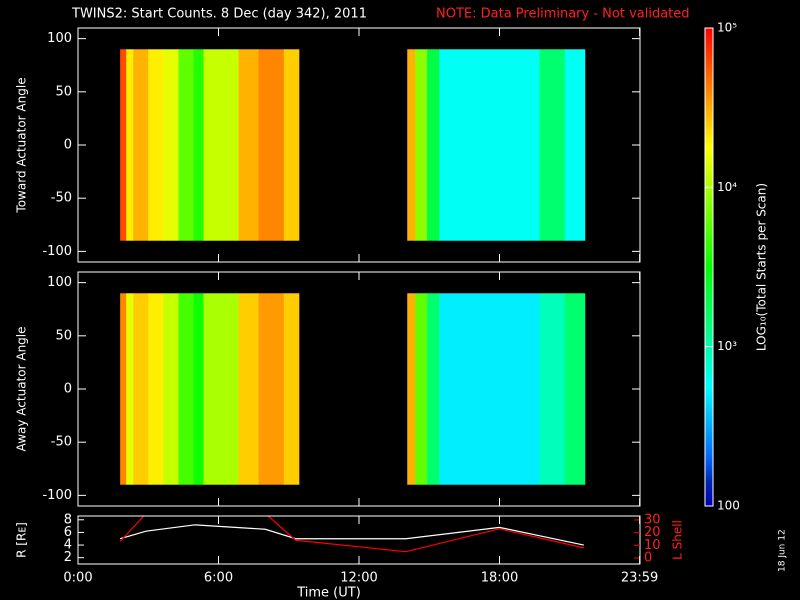  I want to click on stamp: 18 Jun 12, so click(783, 550).